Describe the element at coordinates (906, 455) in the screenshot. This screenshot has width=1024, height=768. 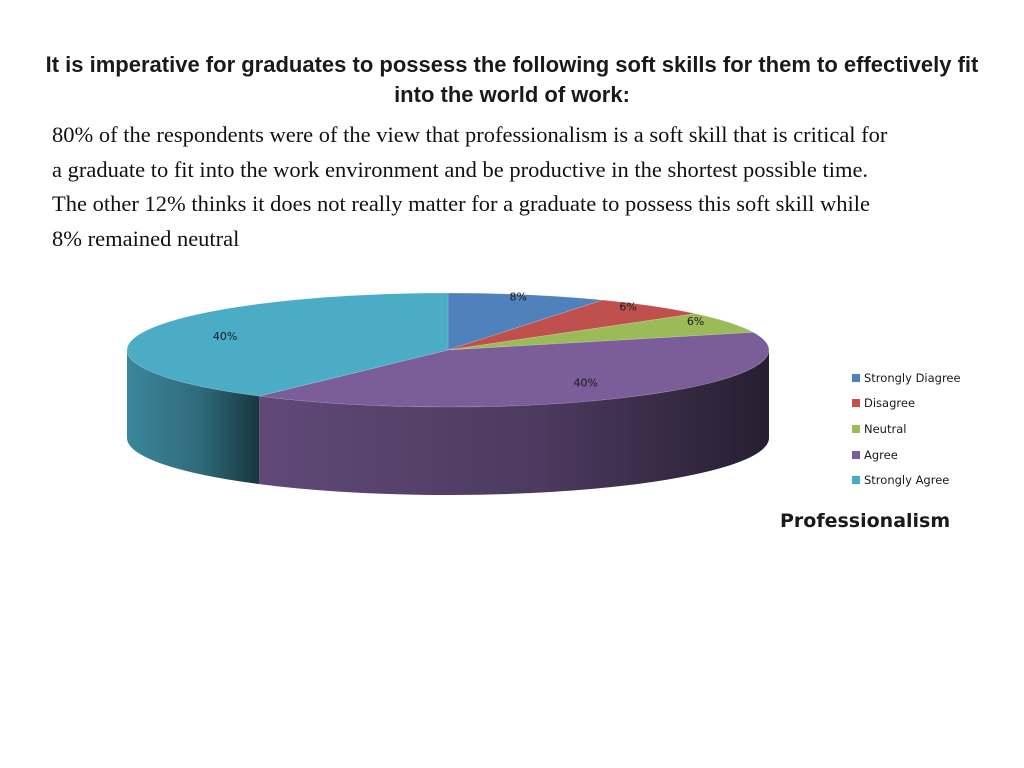
I see `legend-item-agree: Agree` at that location.